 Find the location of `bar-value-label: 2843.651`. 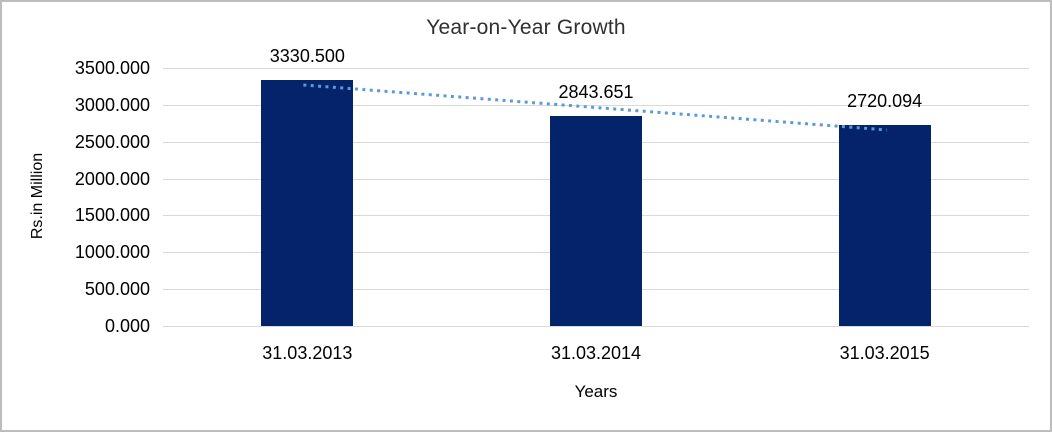

bar-value-label: 2843.651 is located at coordinates (596, 92).